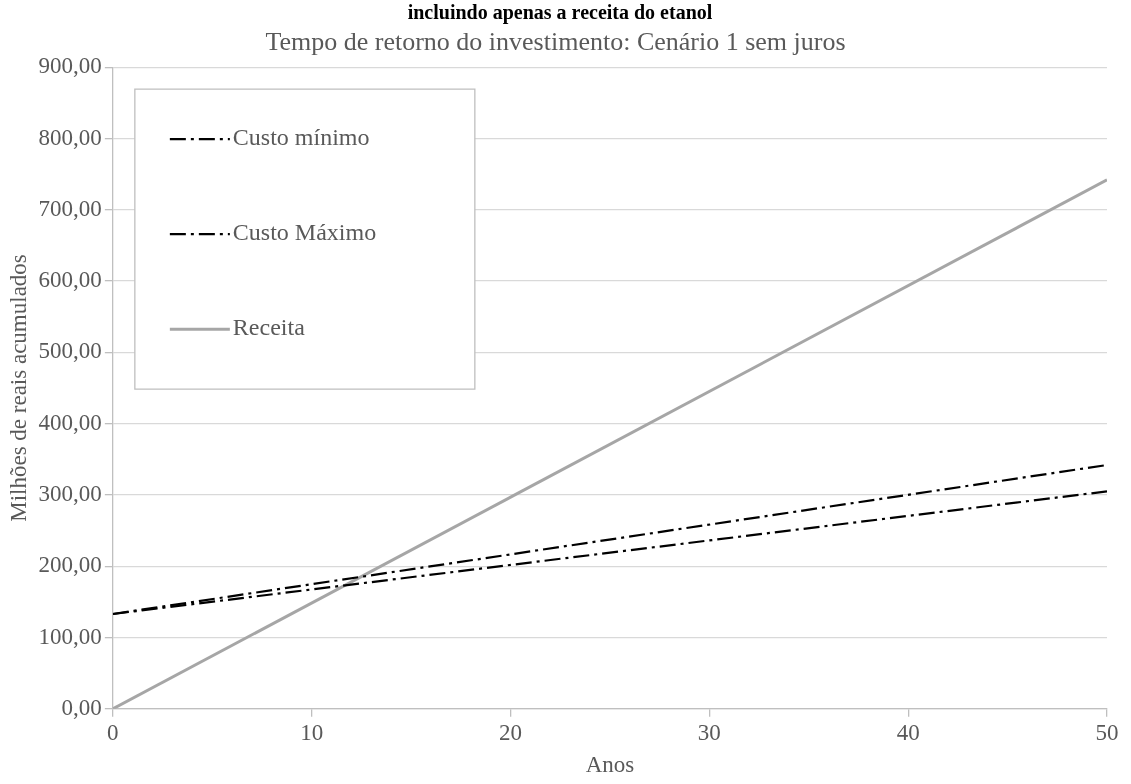 The height and width of the screenshot is (784, 1131). I want to click on y-tick-label: 500,00, so click(70, 351).